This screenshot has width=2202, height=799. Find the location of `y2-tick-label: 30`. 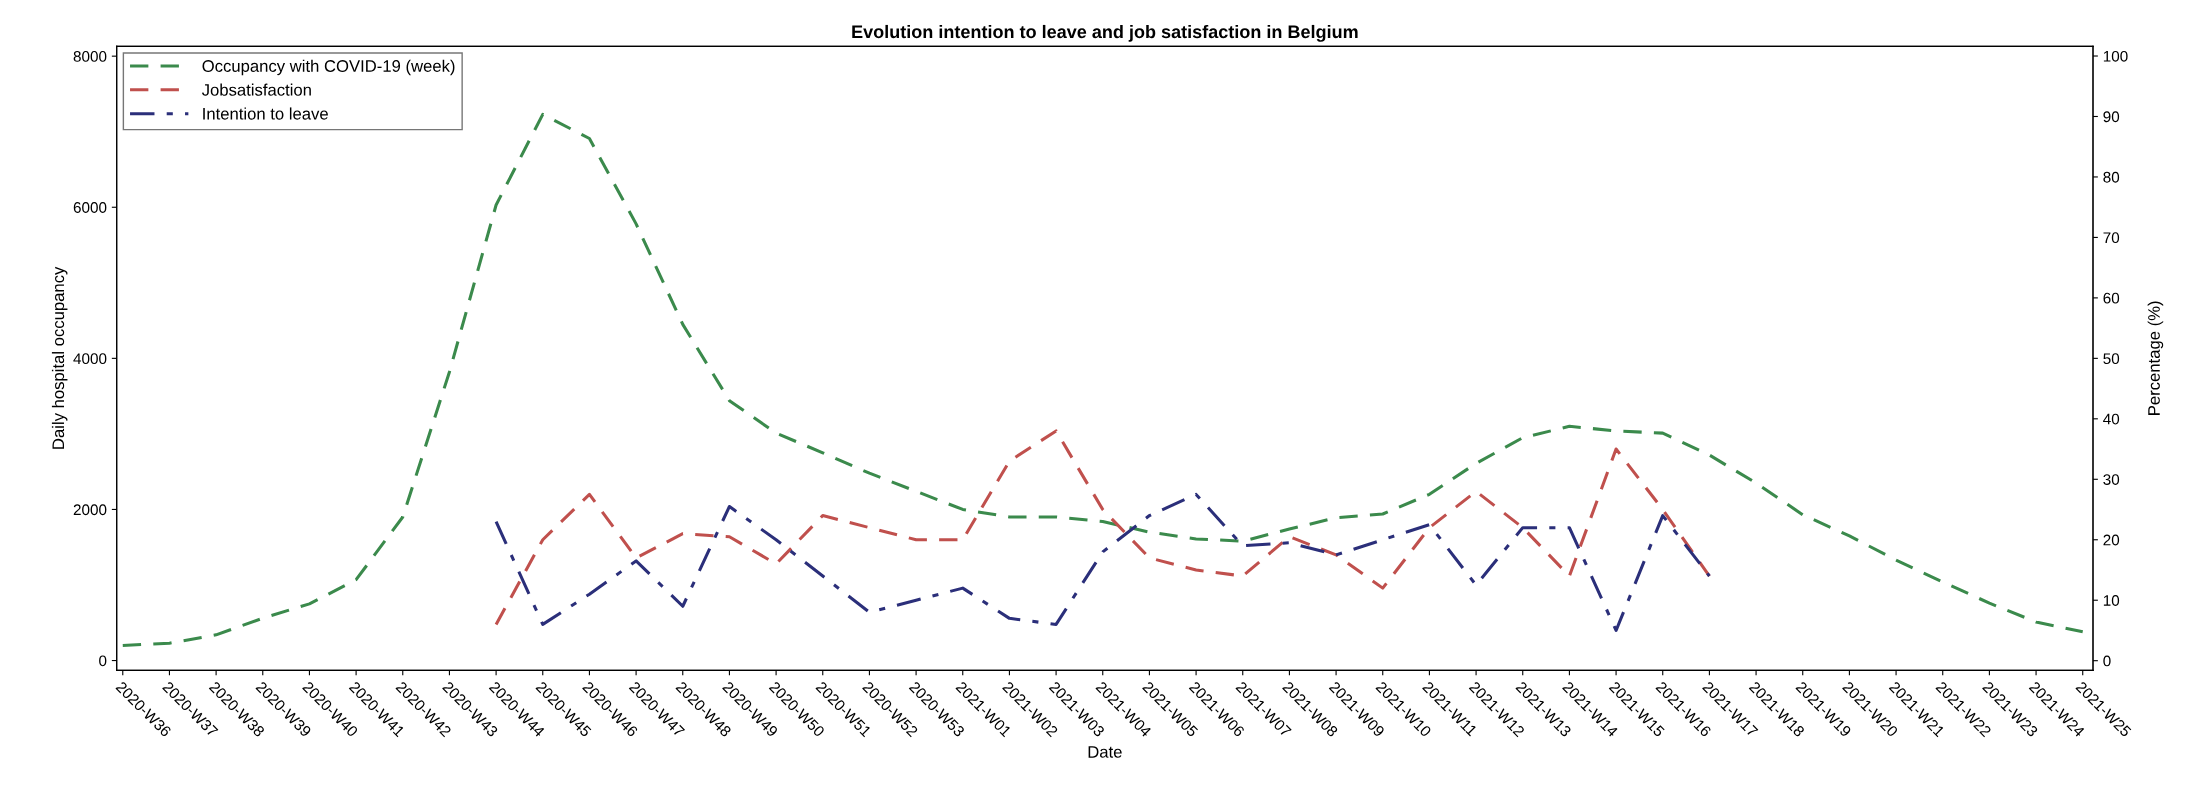

y2-tick-label: 30 is located at coordinates (2111, 479).